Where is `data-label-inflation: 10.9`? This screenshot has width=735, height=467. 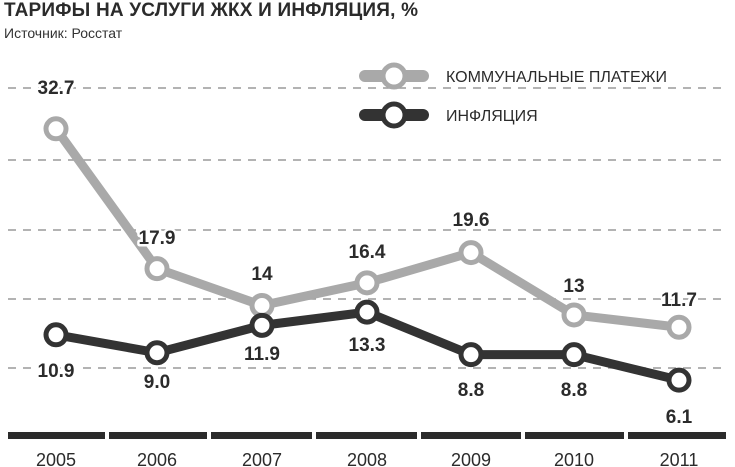
data-label-inflation: 10.9 is located at coordinates (56, 371).